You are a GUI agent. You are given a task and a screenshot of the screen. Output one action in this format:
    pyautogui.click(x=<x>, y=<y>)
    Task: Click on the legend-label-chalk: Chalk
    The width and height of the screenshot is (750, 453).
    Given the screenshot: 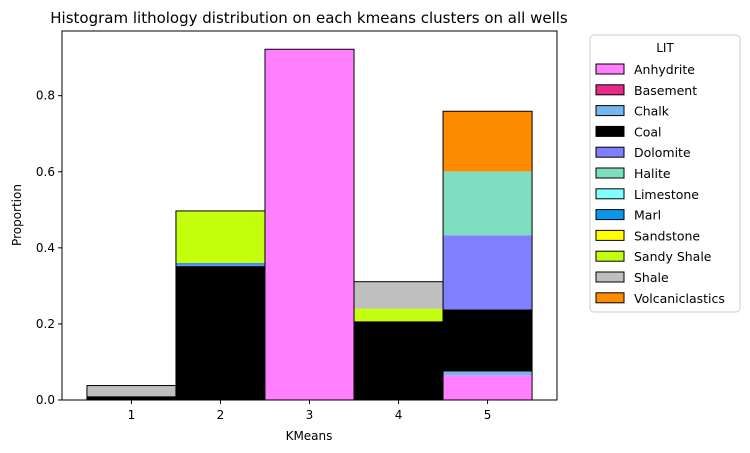 What is the action you would take?
    pyautogui.click(x=652, y=111)
    